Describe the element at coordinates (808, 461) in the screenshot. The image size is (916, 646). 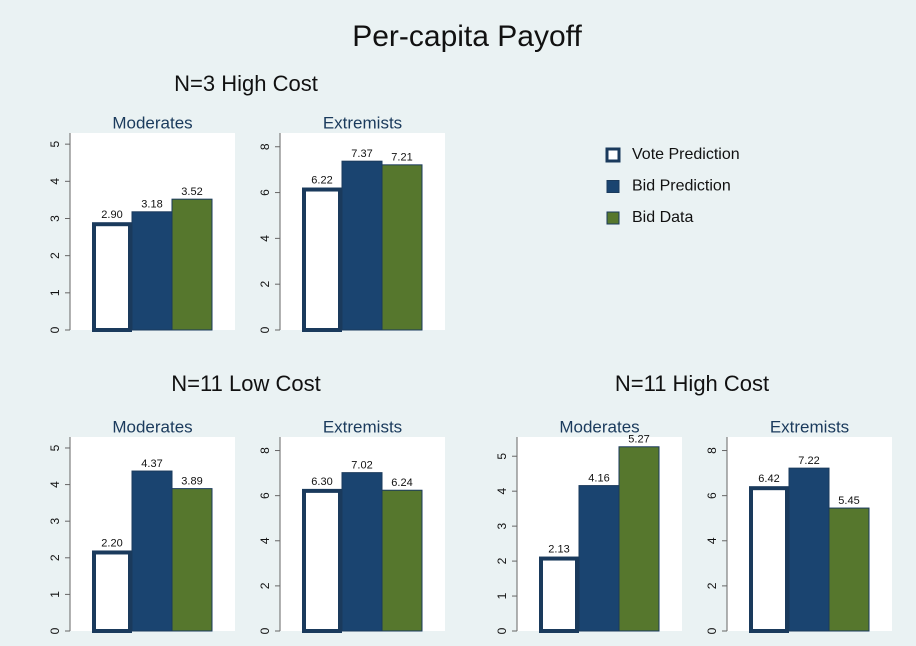
I see `value-label: 7.22` at that location.